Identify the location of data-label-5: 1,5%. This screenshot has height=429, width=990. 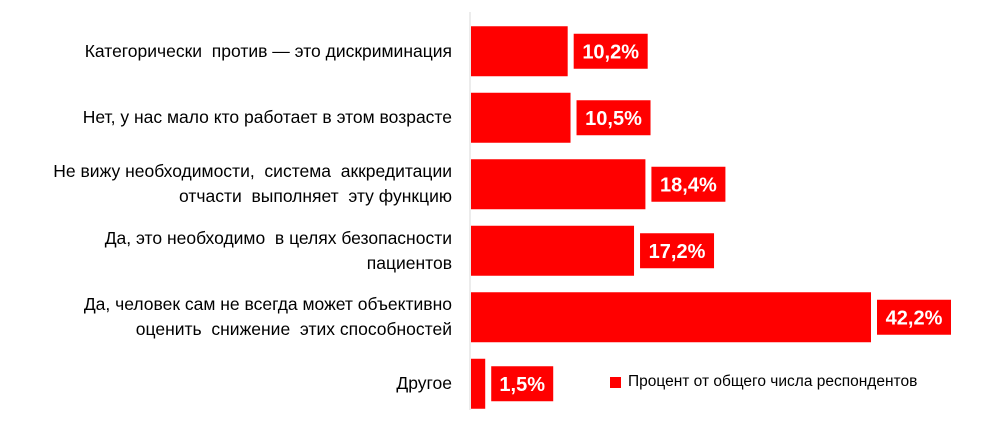
(522, 384).